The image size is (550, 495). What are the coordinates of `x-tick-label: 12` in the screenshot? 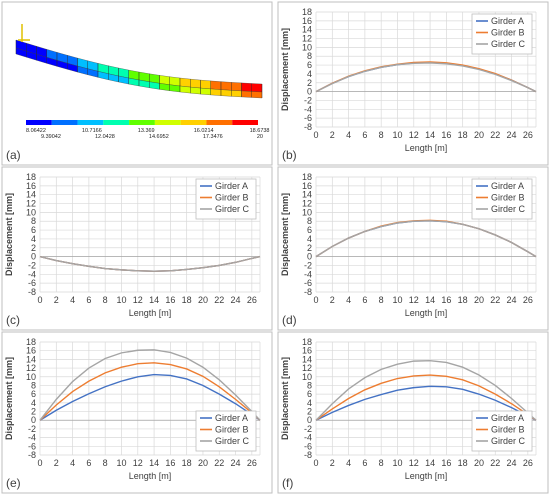 It's located at (414, 300).